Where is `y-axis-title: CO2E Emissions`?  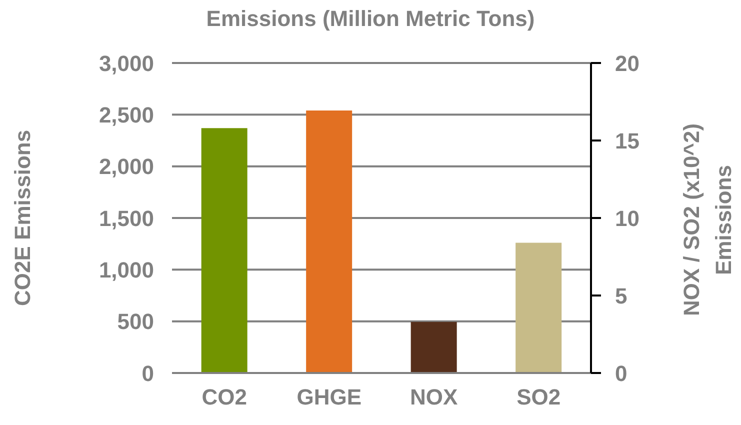 y-axis-title: CO2E Emissions is located at coordinates (23, 218).